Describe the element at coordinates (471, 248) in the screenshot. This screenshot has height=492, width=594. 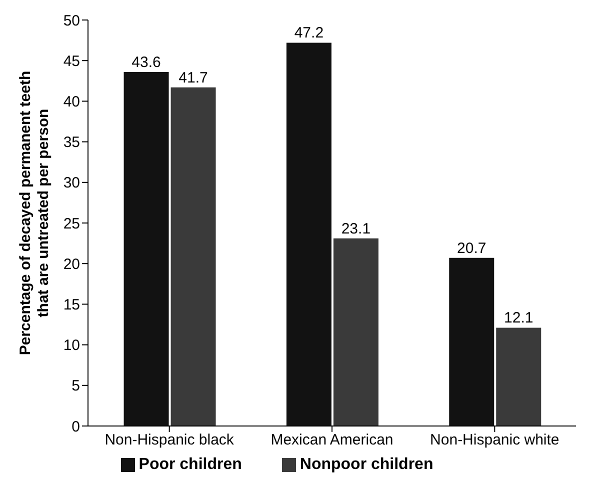
I see `data-label: 20.7` at that location.